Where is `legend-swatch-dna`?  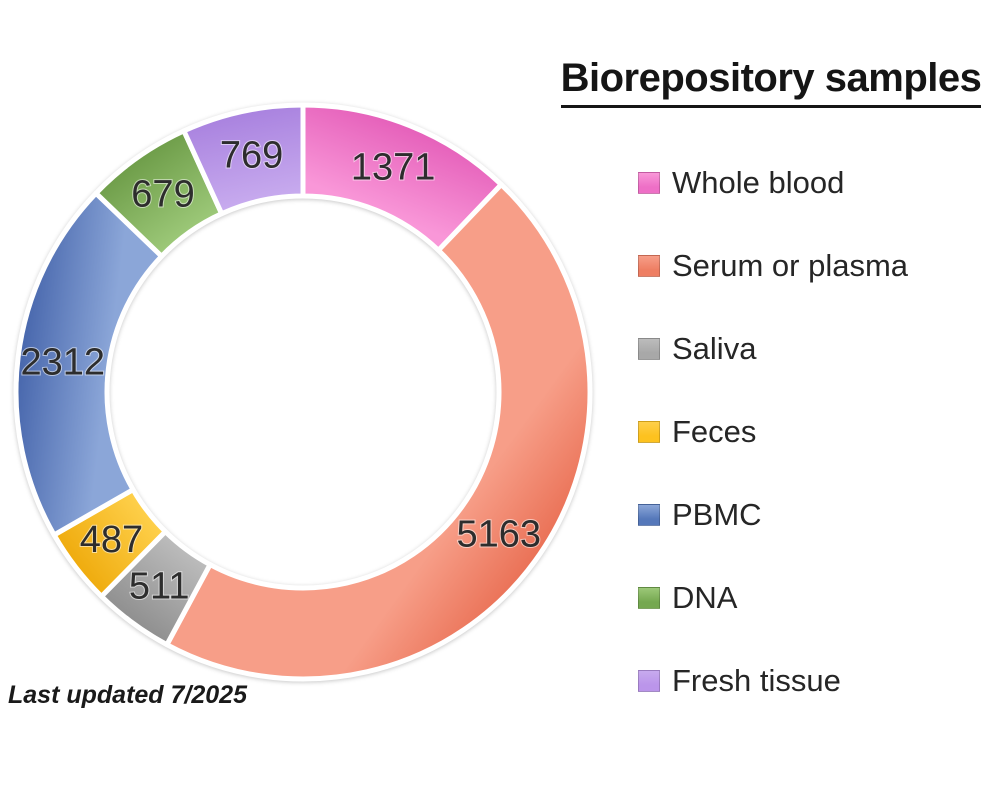 legend-swatch-dna is located at coordinates (649, 598).